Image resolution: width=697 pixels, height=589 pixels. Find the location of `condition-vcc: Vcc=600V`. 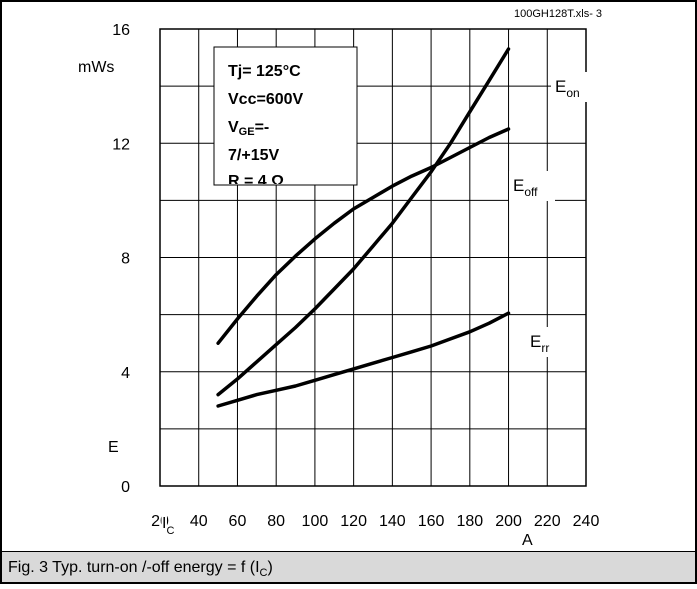

condition-vcc: Vcc=600V is located at coordinates (266, 99).